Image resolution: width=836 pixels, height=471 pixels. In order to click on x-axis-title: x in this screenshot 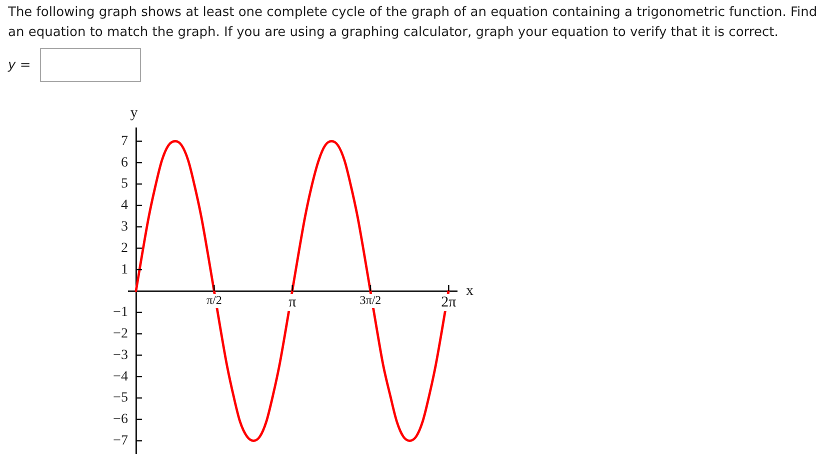, I will do `click(470, 290)`.